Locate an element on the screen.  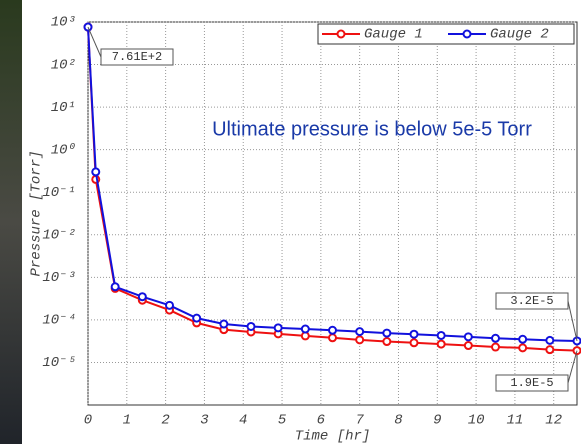
x-tick-label: 12 is located at coordinates (553, 421).